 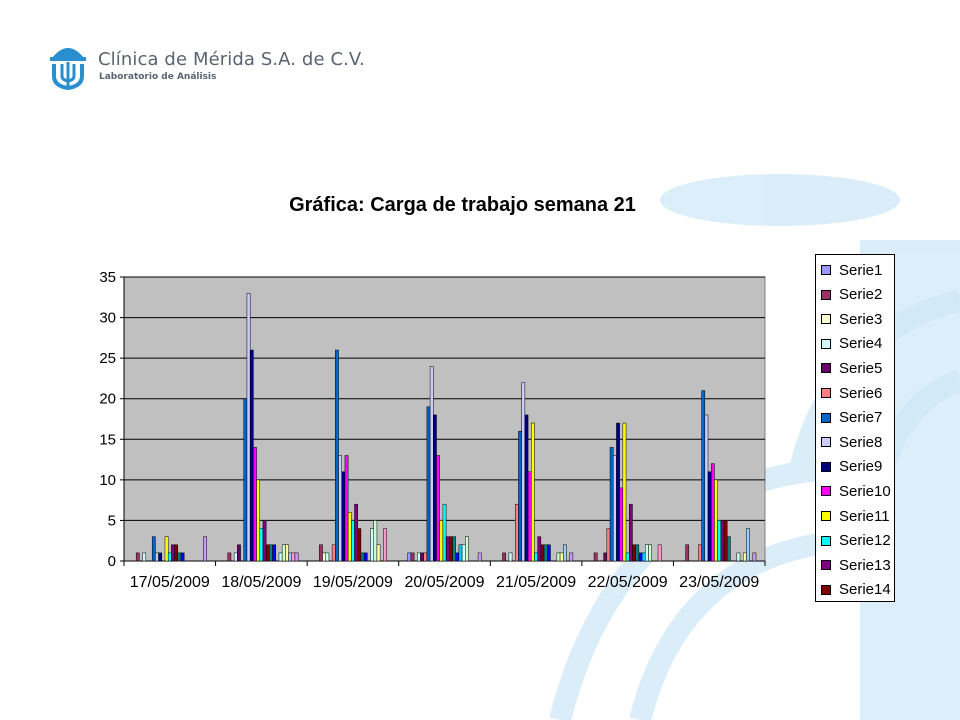 I want to click on legend-label: Serie7, so click(x=861, y=418).